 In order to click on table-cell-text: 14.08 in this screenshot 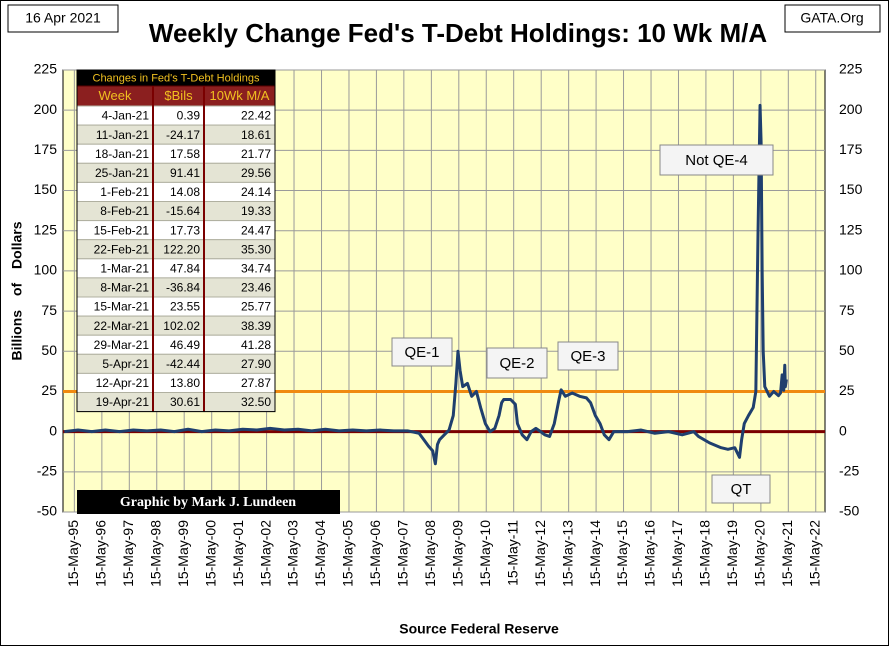, I will do `click(185, 192)`.